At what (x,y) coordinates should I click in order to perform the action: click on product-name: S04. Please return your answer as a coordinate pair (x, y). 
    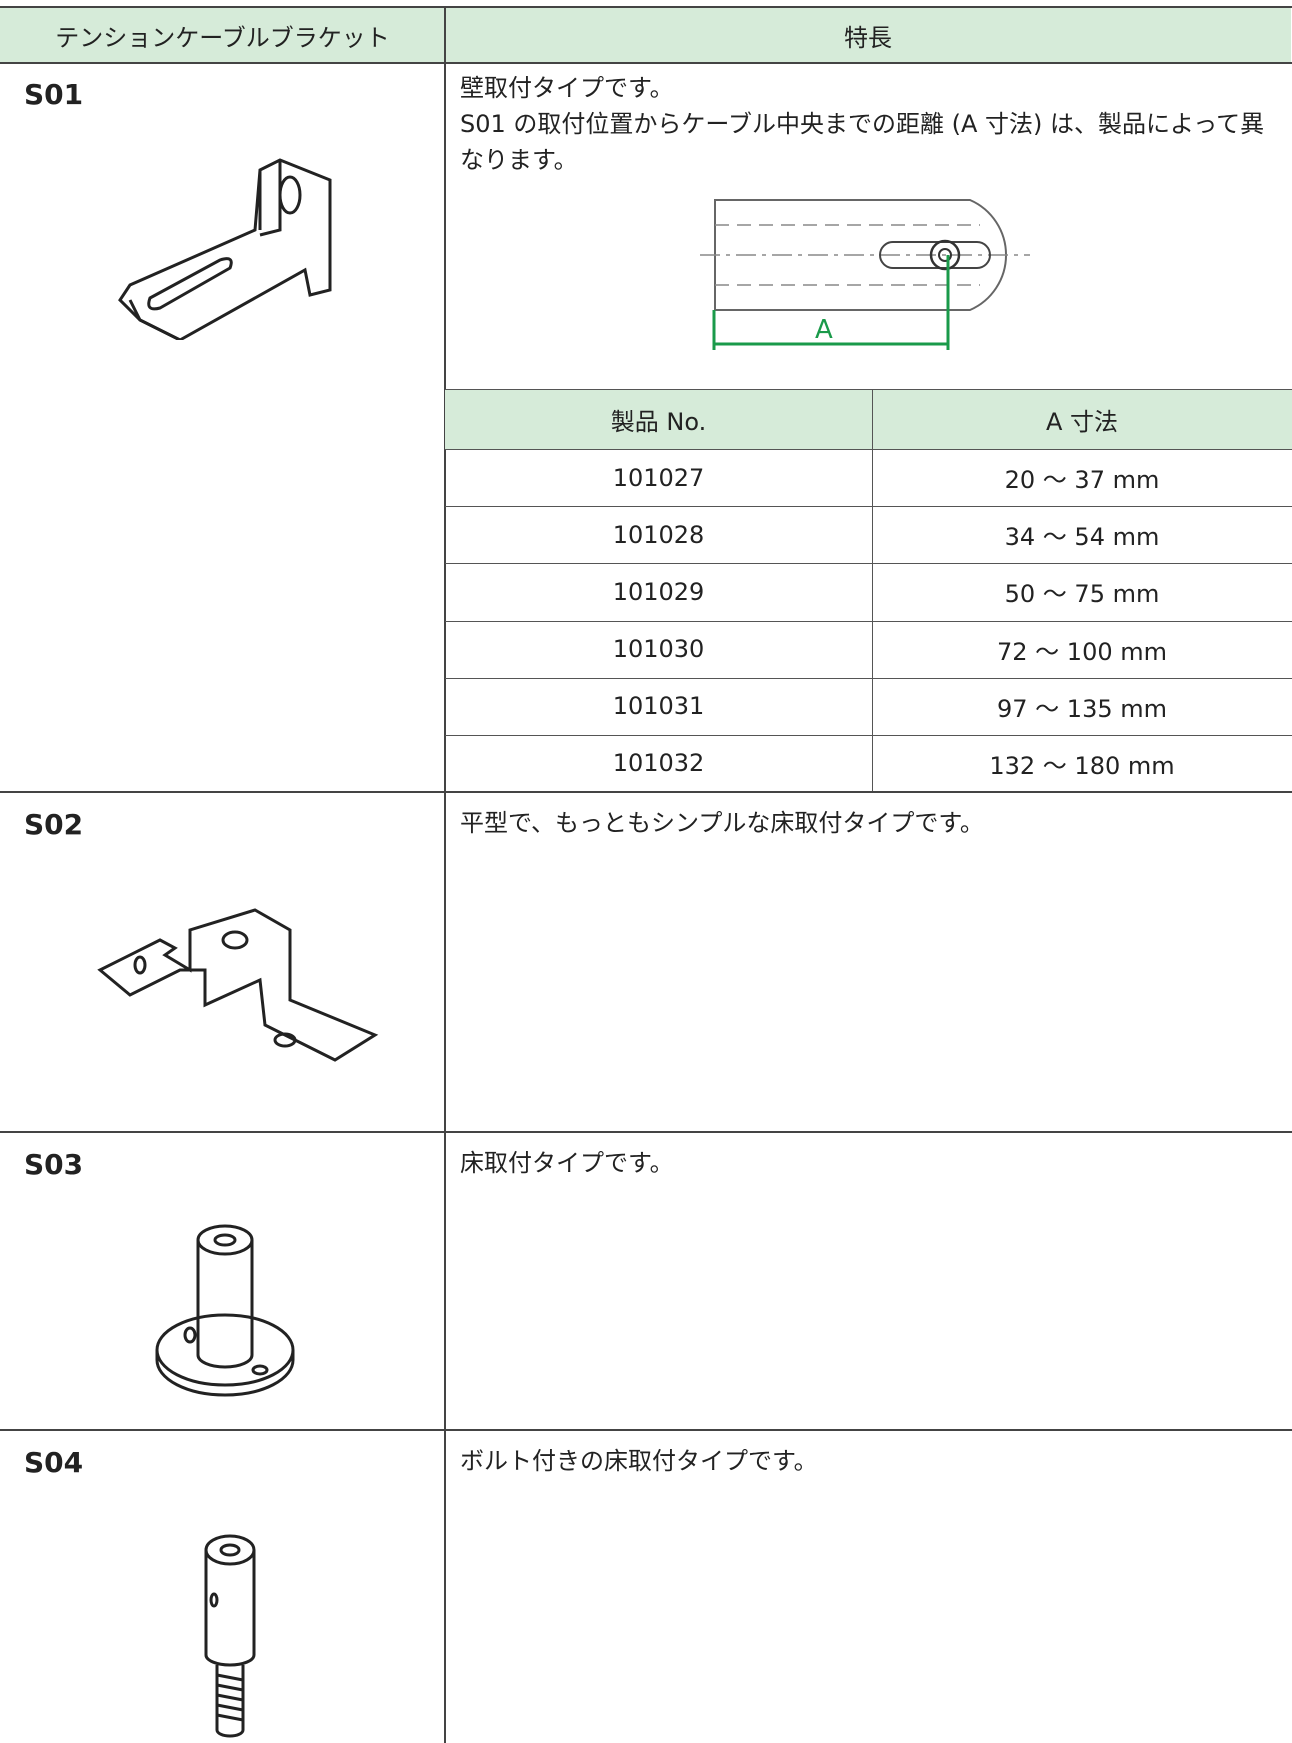
    Looking at the image, I should click on (54, 1462).